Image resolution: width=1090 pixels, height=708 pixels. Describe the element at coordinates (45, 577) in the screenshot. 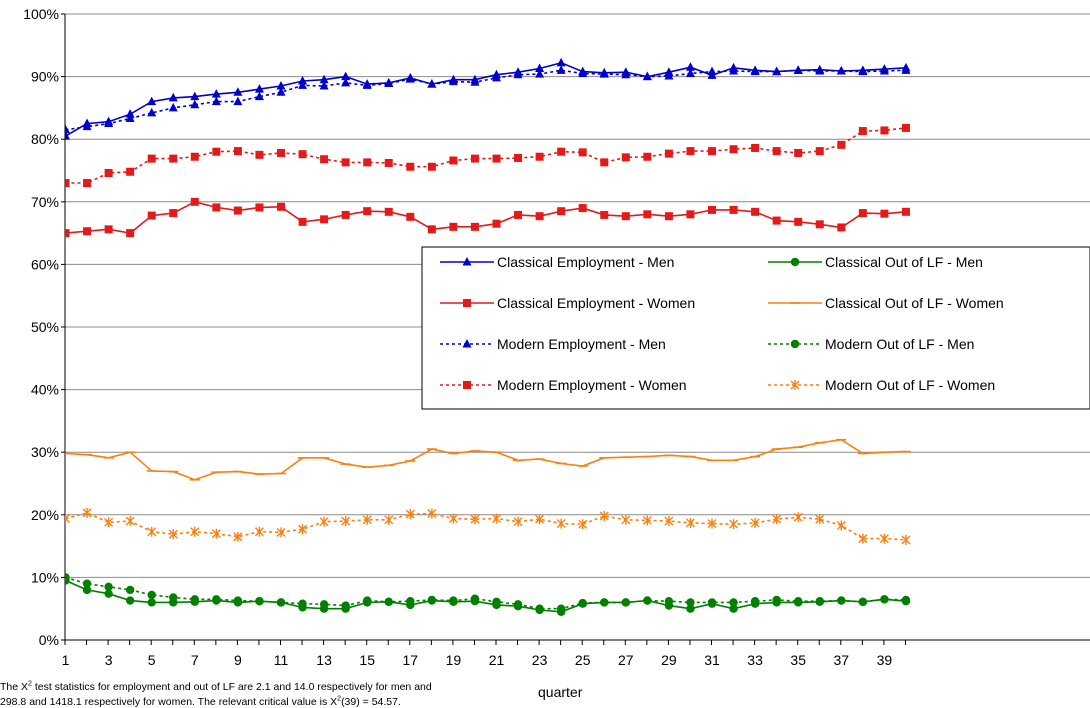

I see `y-tick-label: 10%` at that location.